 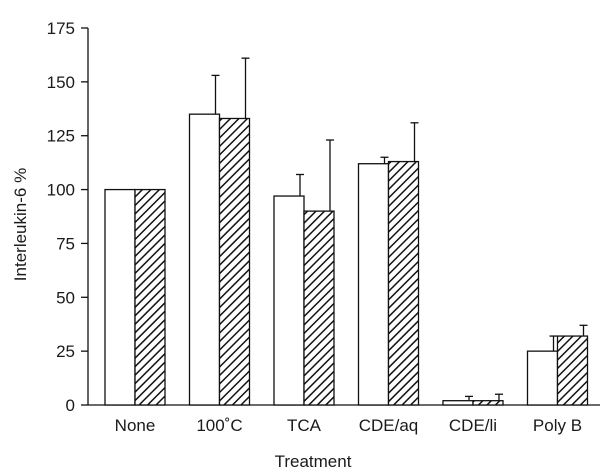 What do you see at coordinates (219, 425) in the screenshot?
I see `x-tick-label: 100˚C` at bounding box center [219, 425].